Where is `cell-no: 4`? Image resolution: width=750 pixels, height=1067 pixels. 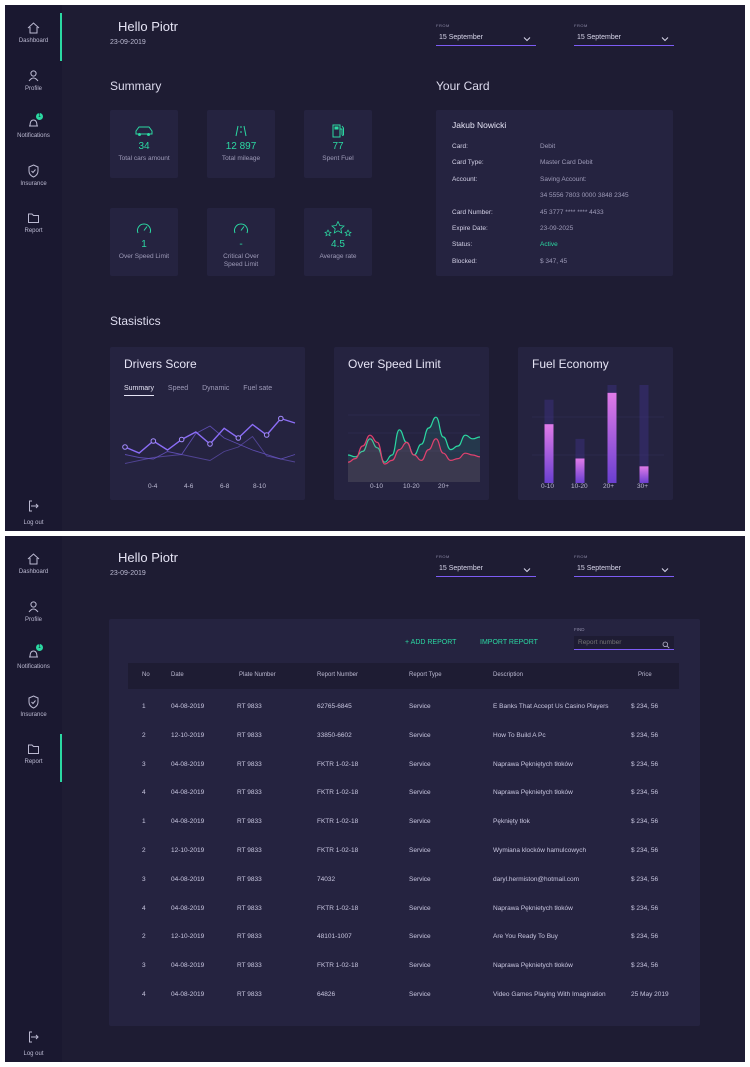 cell-no: 4 is located at coordinates (144, 793).